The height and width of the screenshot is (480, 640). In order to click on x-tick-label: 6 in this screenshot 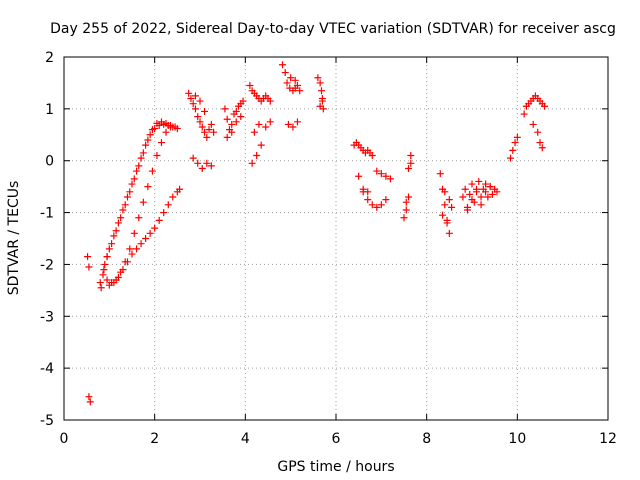, I will do `click(336, 439)`.